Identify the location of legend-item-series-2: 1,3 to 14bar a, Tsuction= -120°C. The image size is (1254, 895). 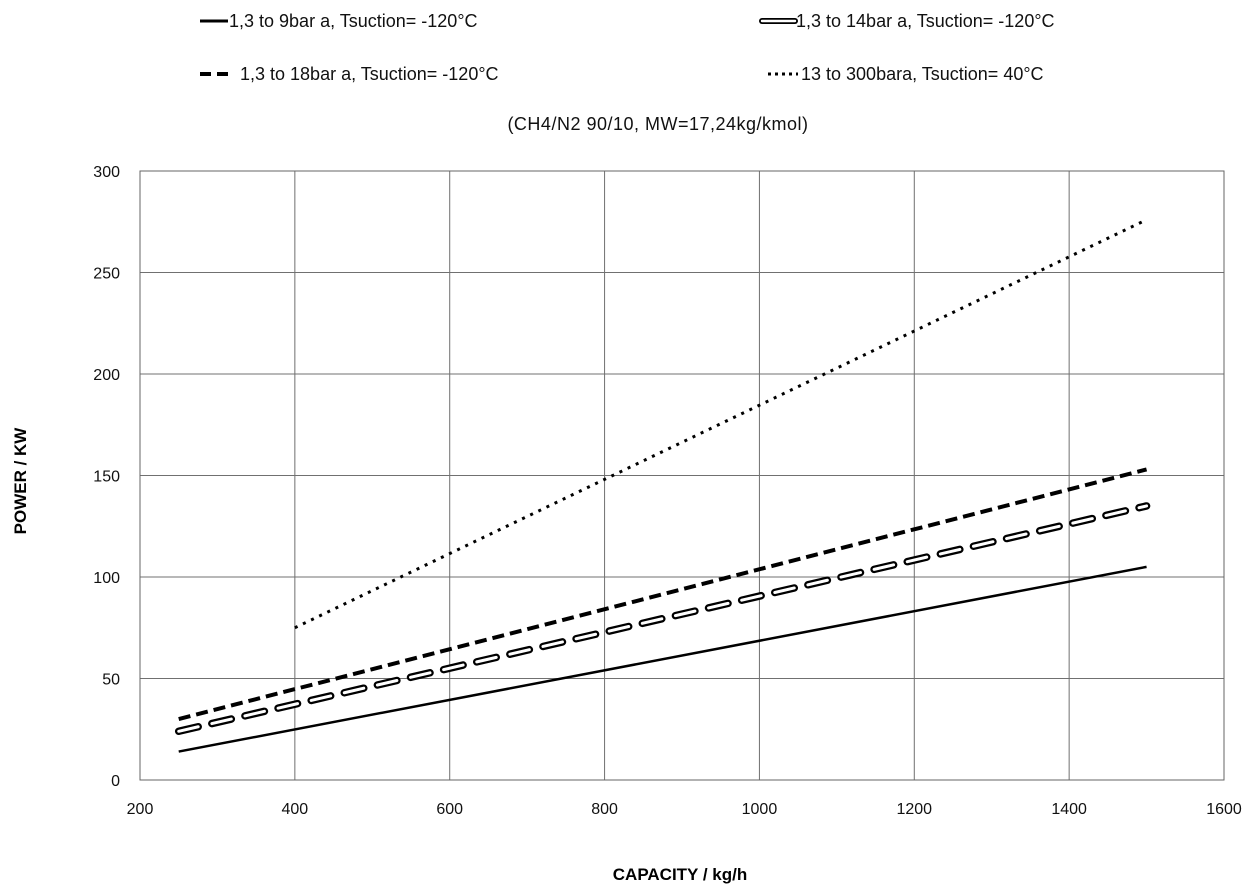
(907, 21).